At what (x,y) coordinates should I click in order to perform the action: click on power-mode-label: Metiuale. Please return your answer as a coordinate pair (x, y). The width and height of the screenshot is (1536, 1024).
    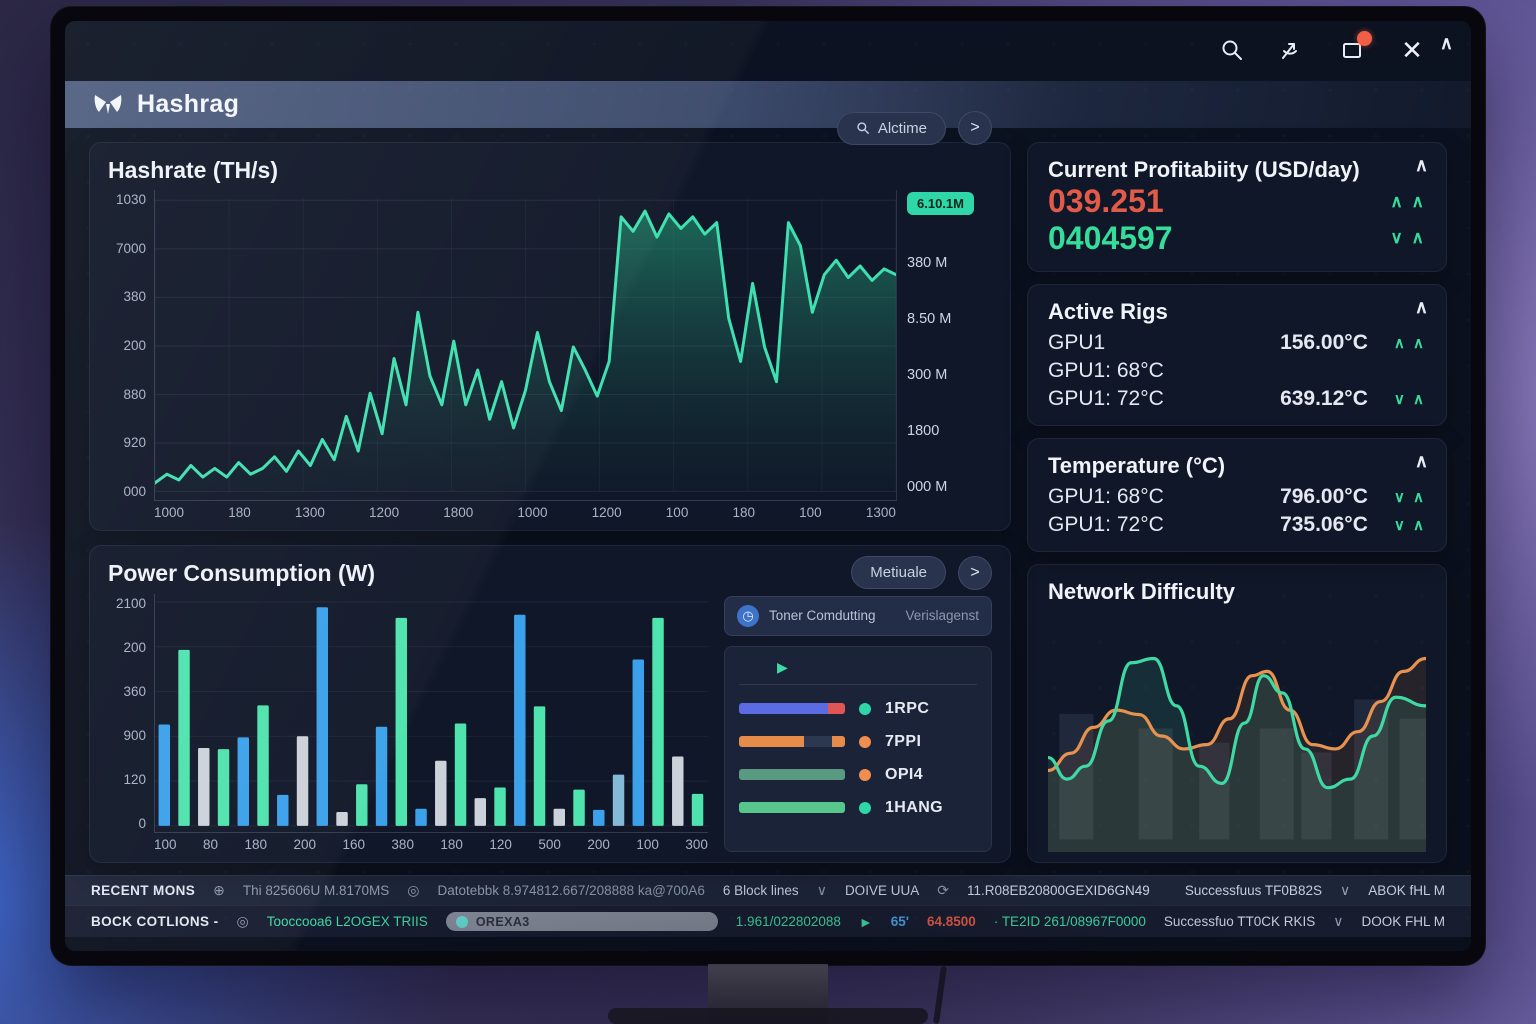
    Looking at the image, I should click on (898, 573).